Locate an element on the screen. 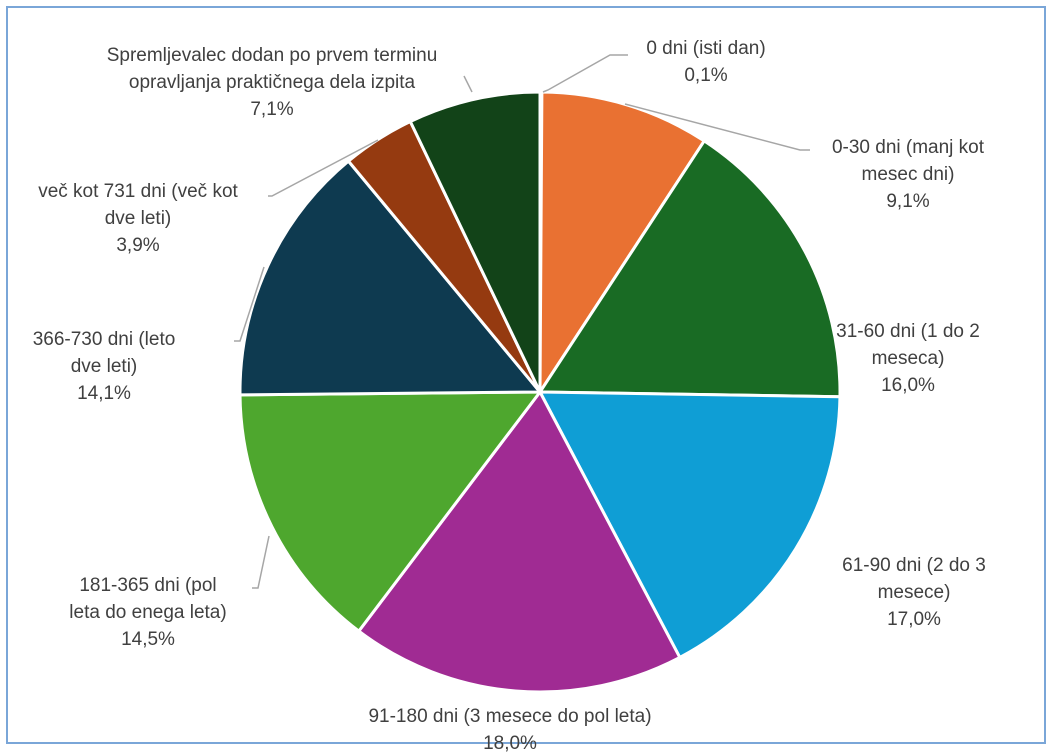 Image resolution: width=1054 pixels, height=752 pixels. data-label-value: 3,9% is located at coordinates (137, 245).